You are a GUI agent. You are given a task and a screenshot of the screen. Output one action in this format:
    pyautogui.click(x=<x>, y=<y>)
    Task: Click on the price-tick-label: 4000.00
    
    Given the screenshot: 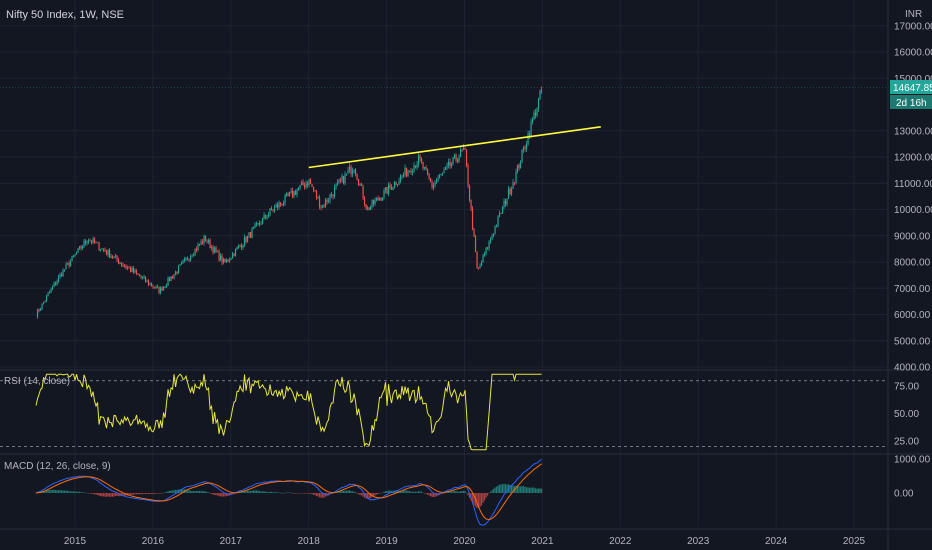 What is the action you would take?
    pyautogui.click(x=912, y=368)
    